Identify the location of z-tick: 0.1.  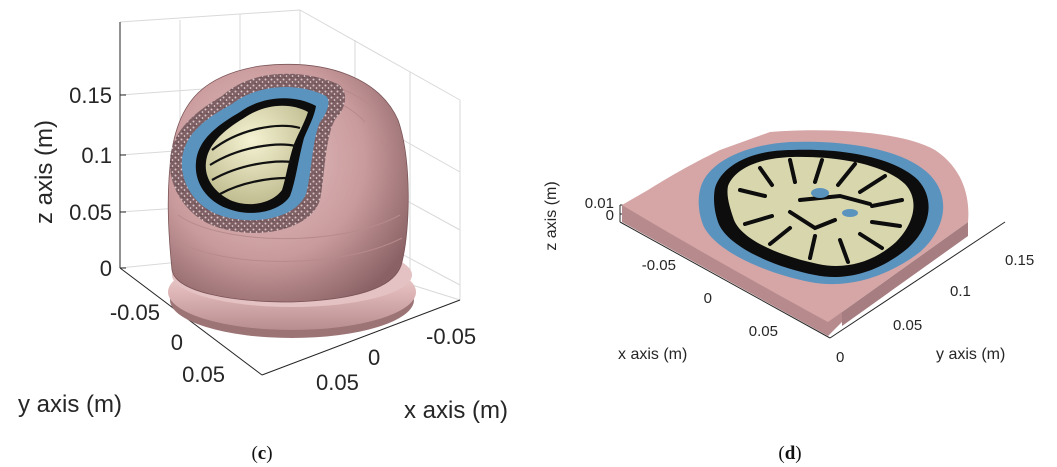
(96, 155).